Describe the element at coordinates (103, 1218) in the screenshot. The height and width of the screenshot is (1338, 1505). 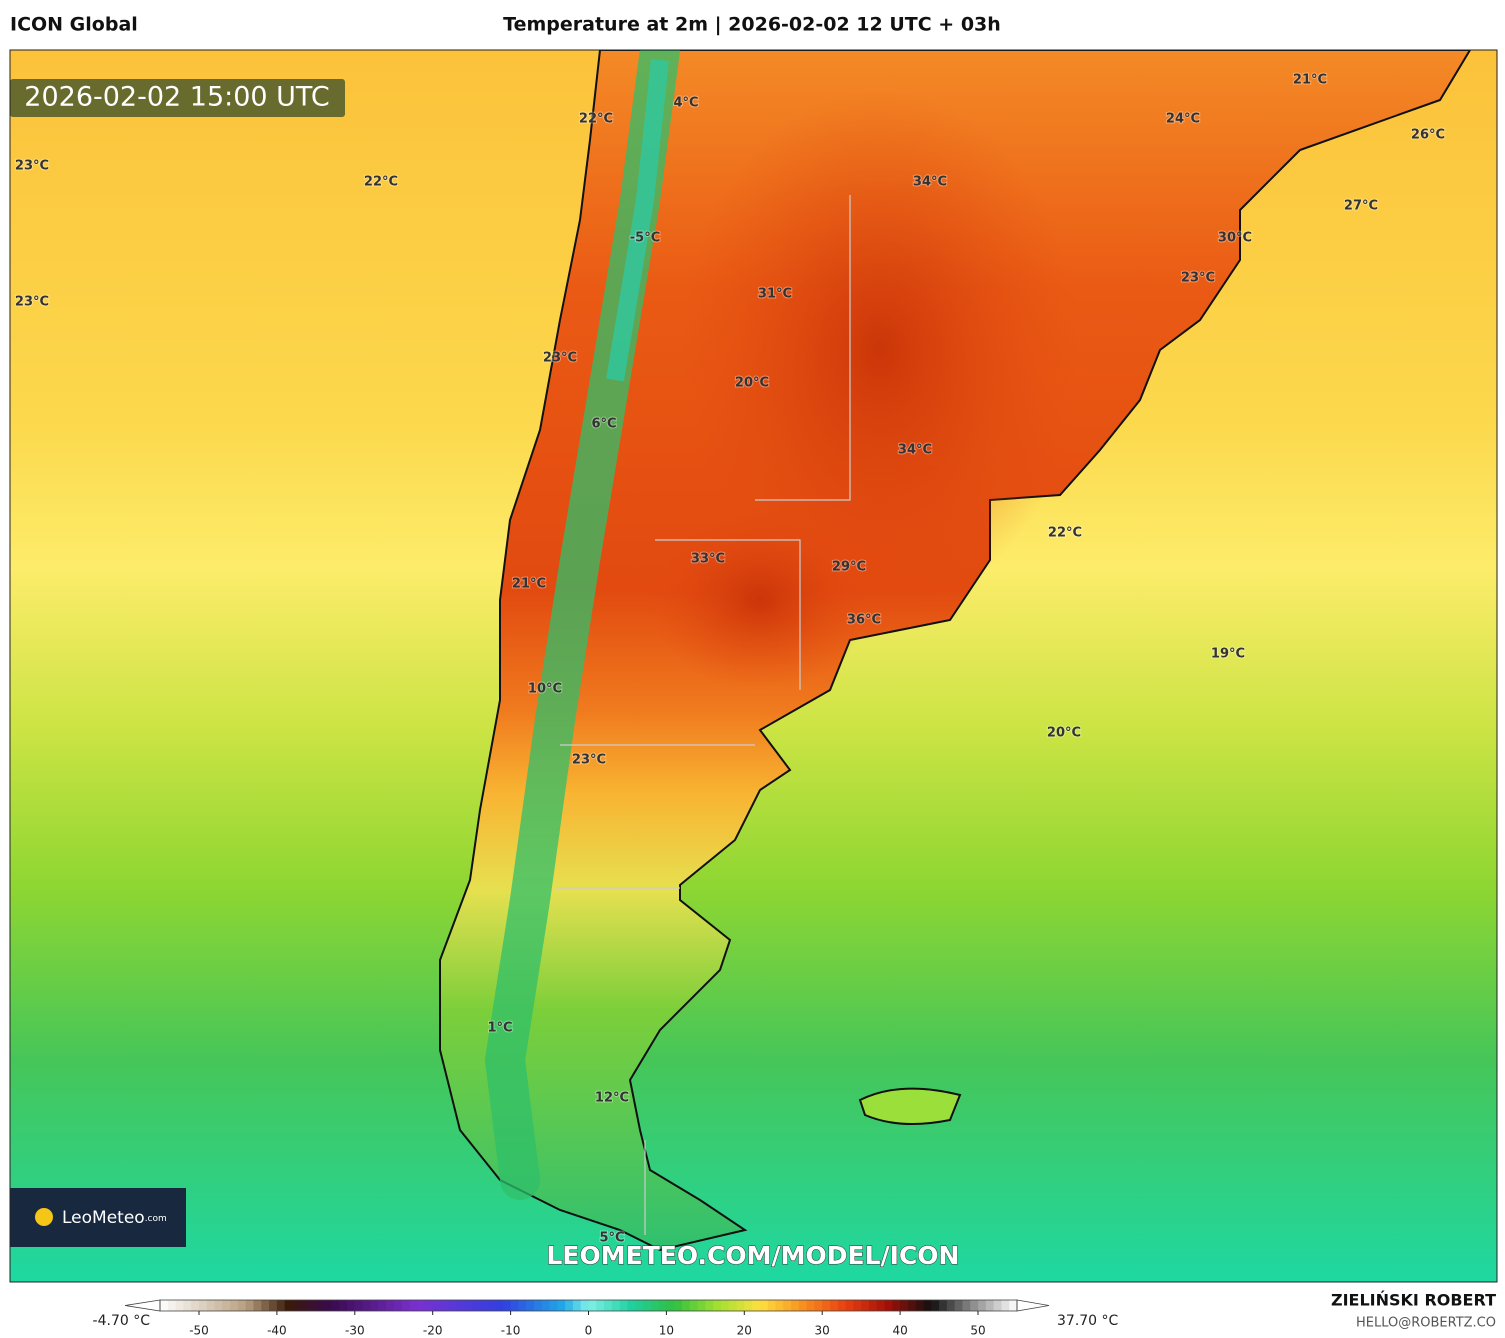
I see `logo-text: LeoMeteo` at that location.